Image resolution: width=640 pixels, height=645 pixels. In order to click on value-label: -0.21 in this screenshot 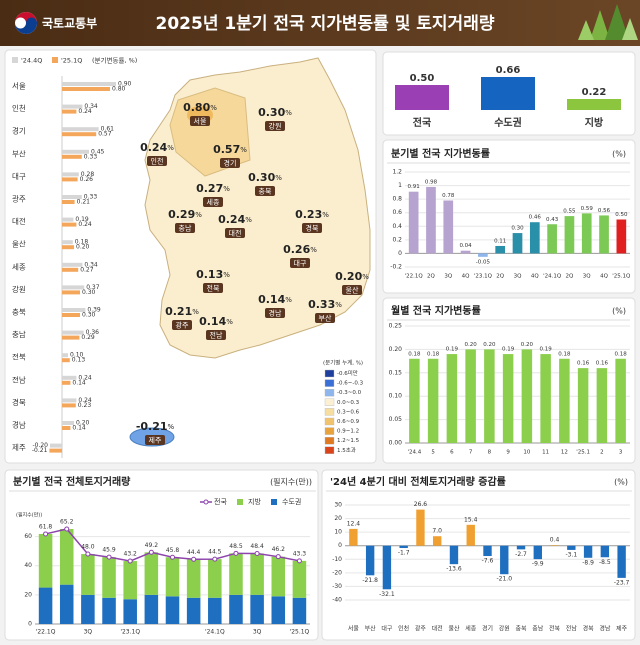, I will do `click(40, 450)`.